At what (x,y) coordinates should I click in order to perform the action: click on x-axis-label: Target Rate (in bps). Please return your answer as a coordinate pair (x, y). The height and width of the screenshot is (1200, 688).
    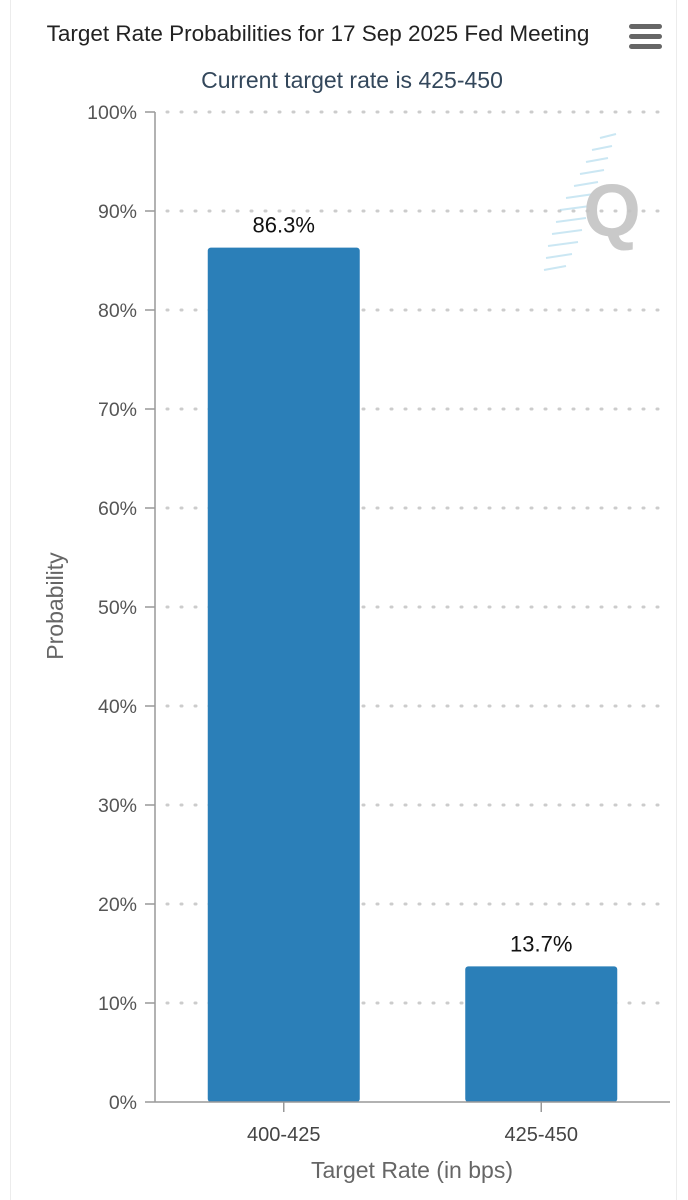
    Looking at the image, I should click on (412, 1170).